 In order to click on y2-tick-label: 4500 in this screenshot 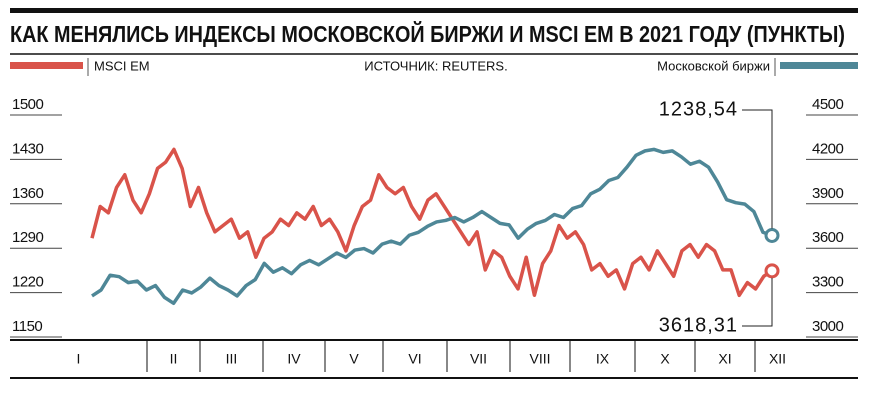, I will do `click(828, 104)`.